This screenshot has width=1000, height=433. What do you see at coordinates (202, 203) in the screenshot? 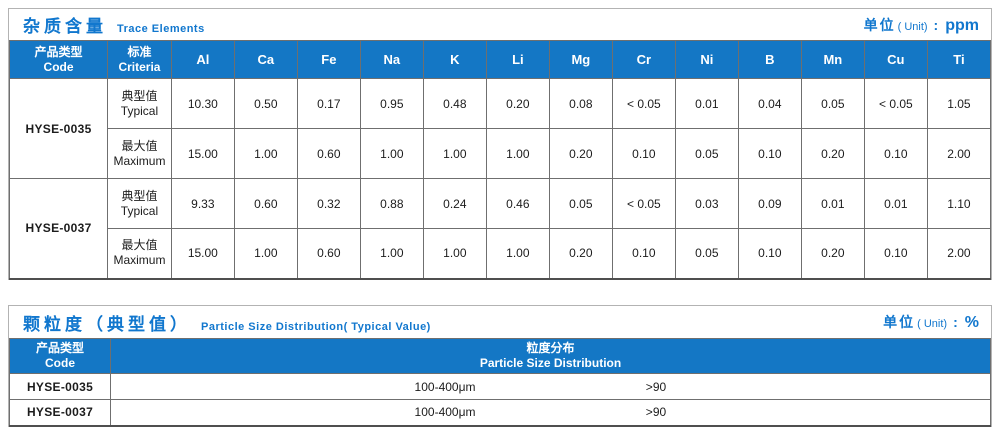
I see `value-cell: 9.33` at bounding box center [202, 203].